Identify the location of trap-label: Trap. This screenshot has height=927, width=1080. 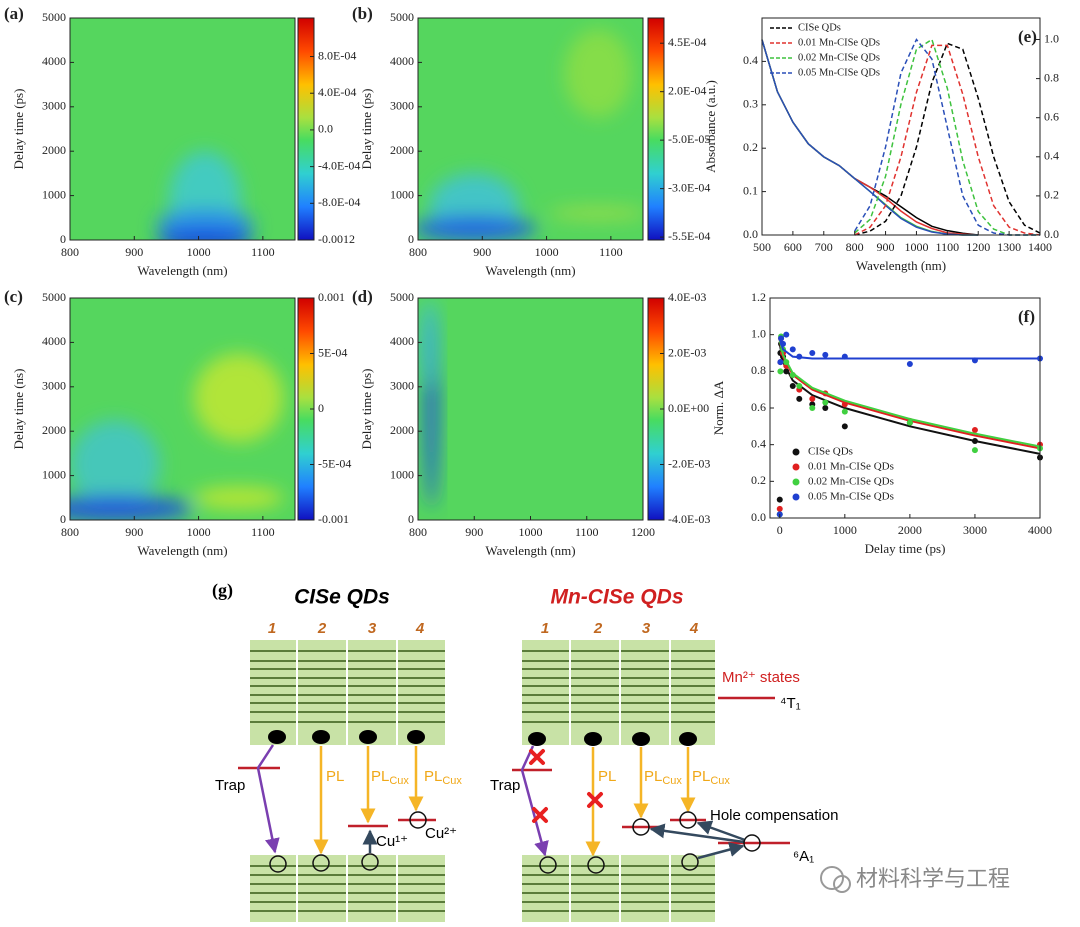
(230, 785).